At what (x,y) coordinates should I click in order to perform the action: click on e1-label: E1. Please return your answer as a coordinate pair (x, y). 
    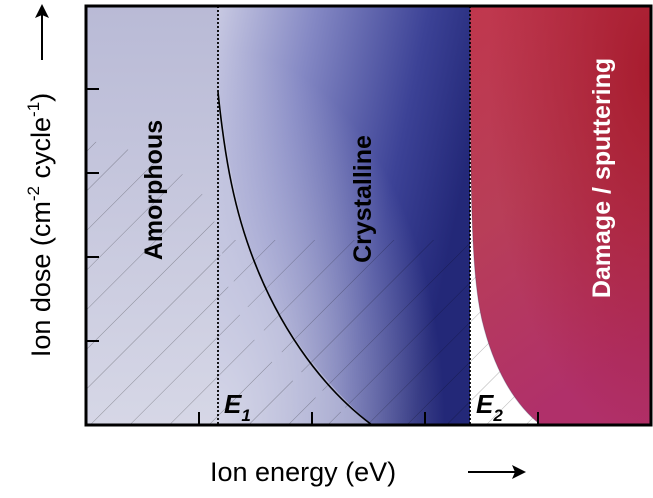
    Looking at the image, I should click on (237, 407).